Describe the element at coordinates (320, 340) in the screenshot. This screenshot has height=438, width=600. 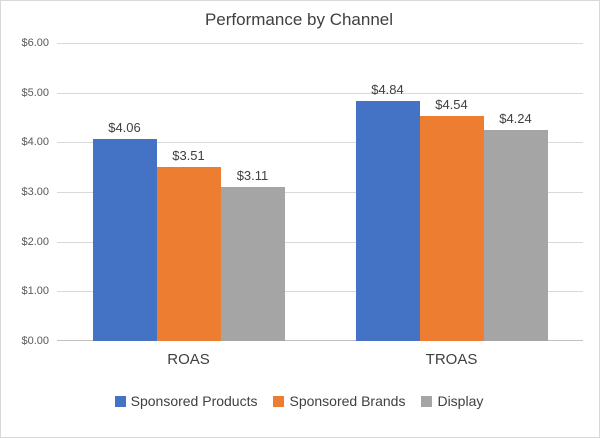
I see `x-axis-line` at that location.